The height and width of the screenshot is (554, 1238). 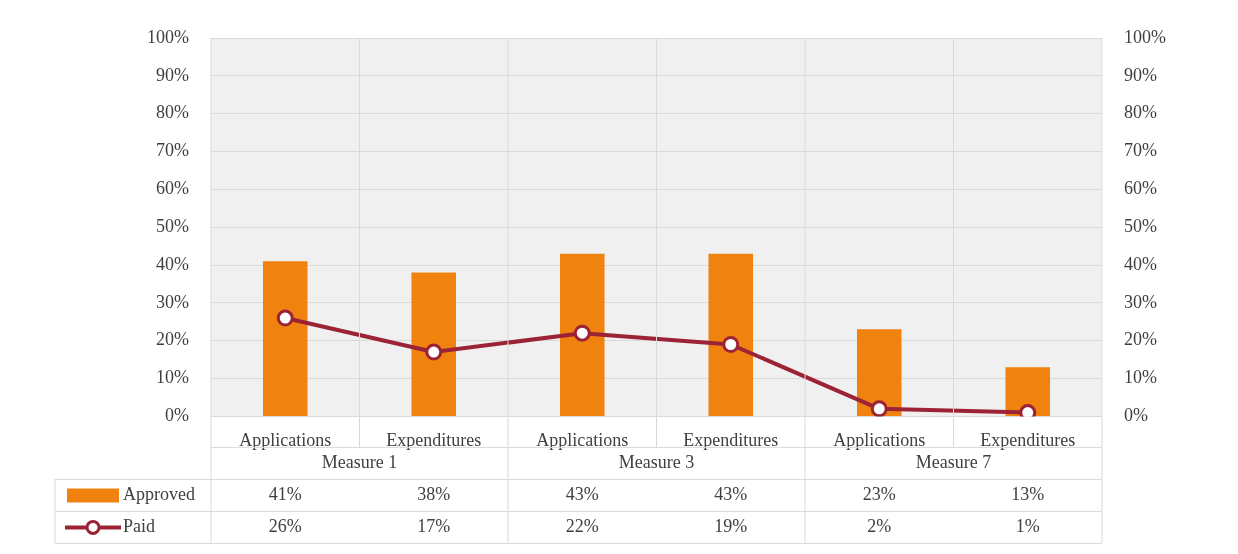 I want to click on y2-tick-label: 50%, so click(x=1141, y=225).